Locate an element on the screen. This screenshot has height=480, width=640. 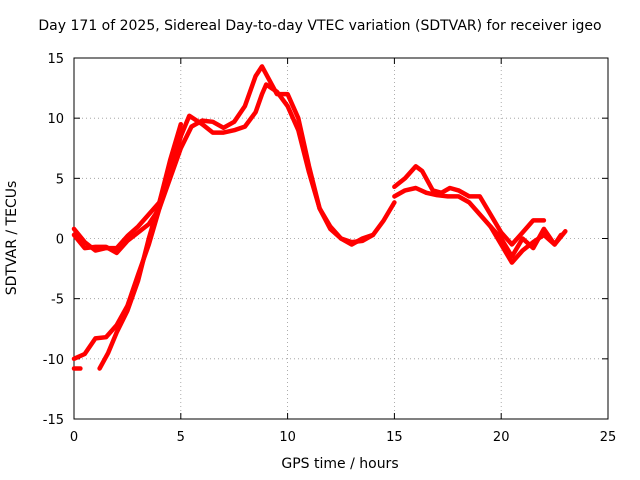
y-tick-label: 10 is located at coordinates (55, 119).